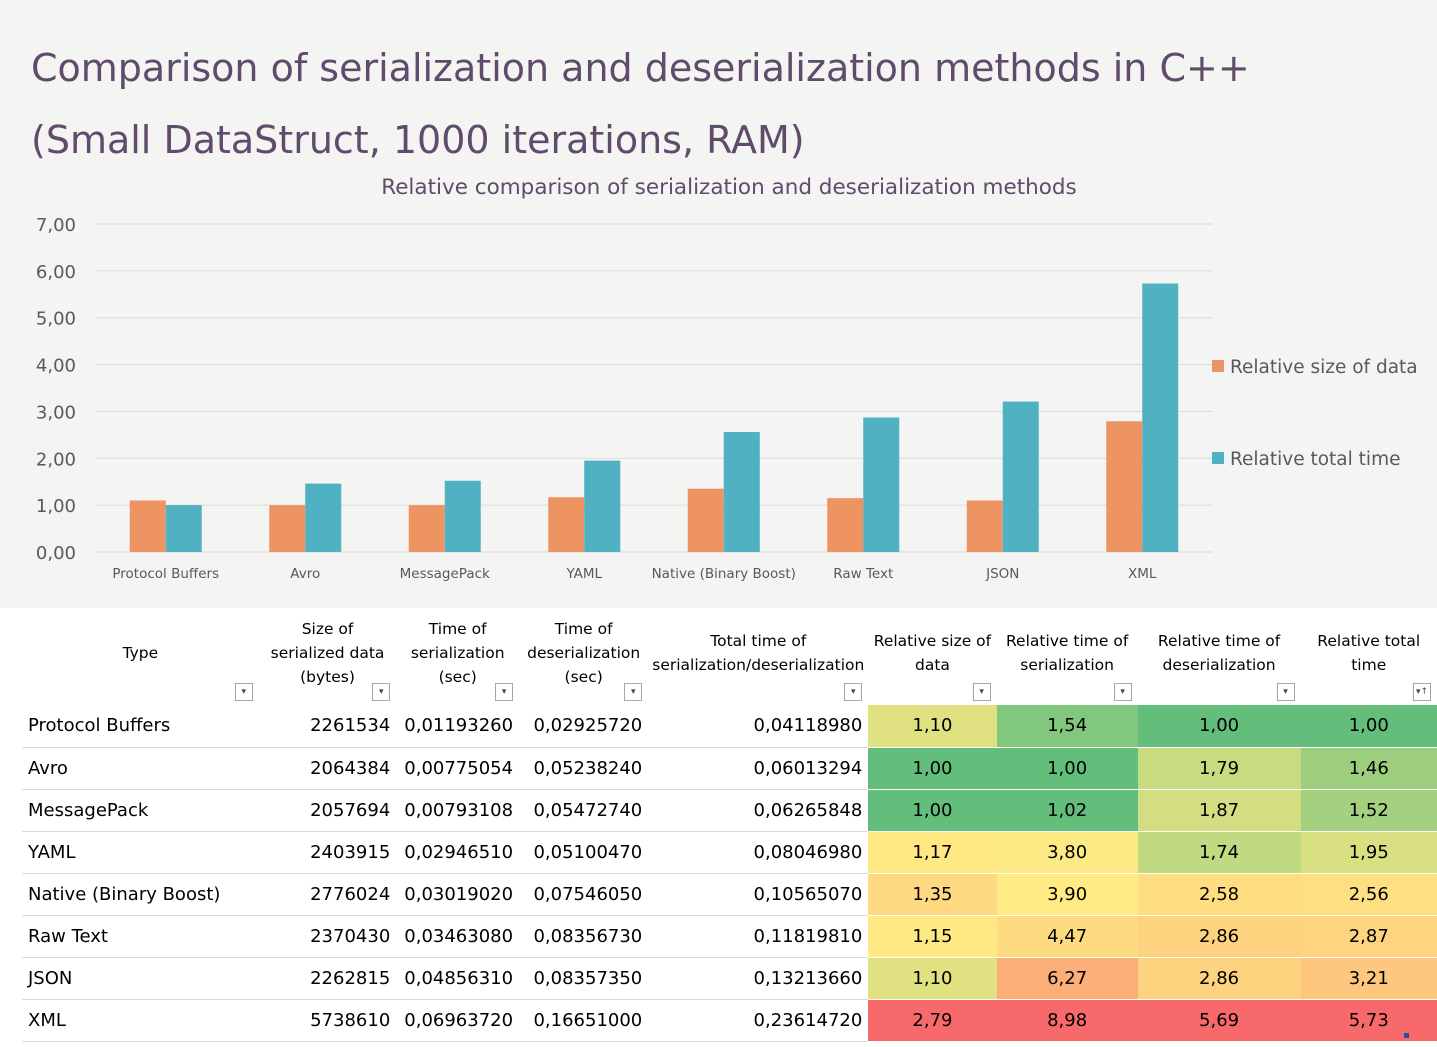 Image resolution: width=1437 pixels, height=1047 pixels. Describe the element at coordinates (584, 936) in the screenshot. I see `value-cell: 0,08356730` at that location.